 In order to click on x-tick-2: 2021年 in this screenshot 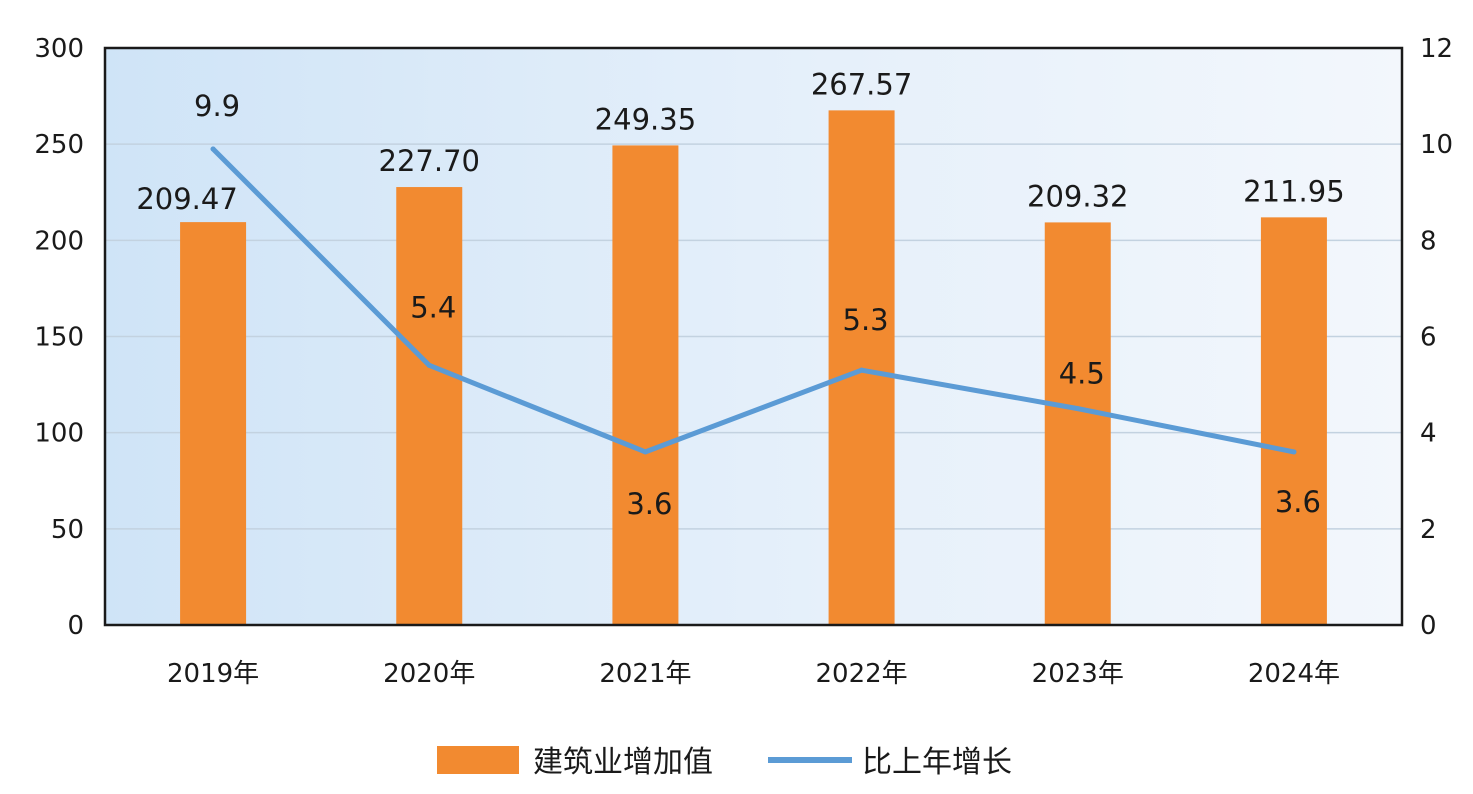, I will do `click(645, 674)`.